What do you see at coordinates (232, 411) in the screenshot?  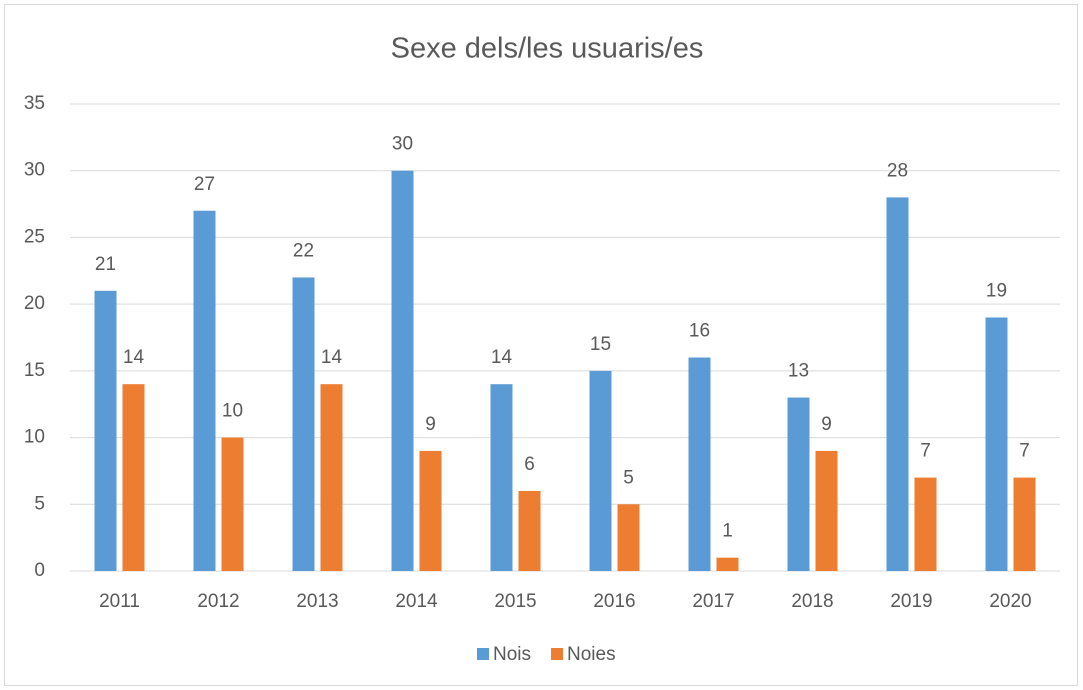 I see `data-label: 10` at bounding box center [232, 411].